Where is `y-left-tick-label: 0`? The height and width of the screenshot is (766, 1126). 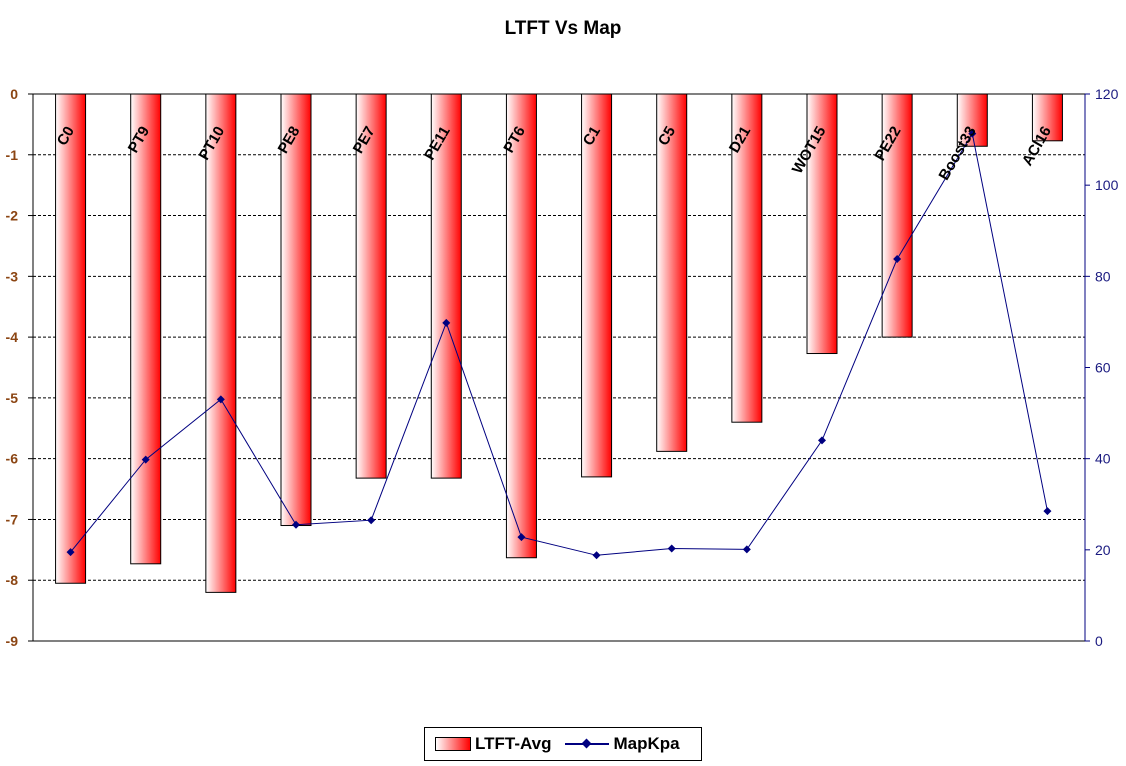
y-left-tick-label: 0 is located at coordinates (14, 94).